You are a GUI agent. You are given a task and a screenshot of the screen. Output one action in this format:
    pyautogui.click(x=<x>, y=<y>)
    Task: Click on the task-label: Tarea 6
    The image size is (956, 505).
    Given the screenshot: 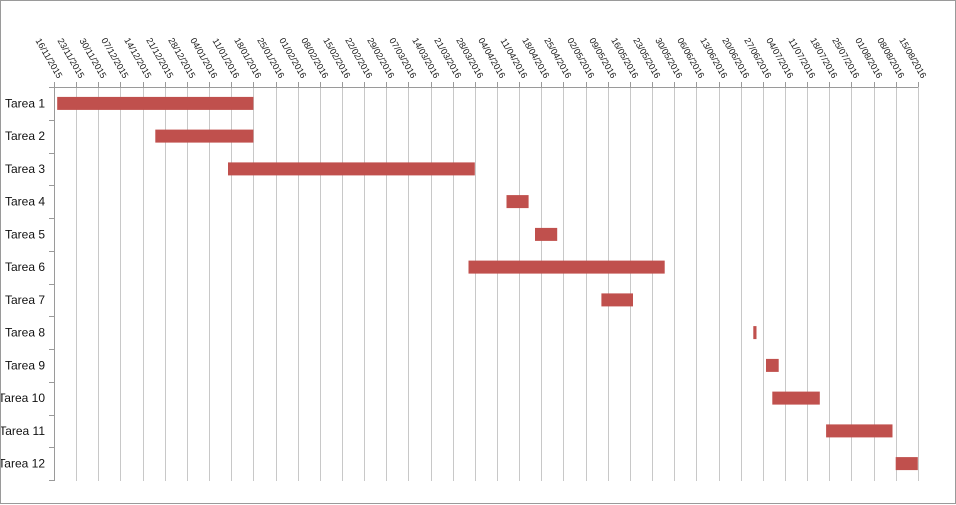 What is the action you would take?
    pyautogui.click(x=25, y=267)
    